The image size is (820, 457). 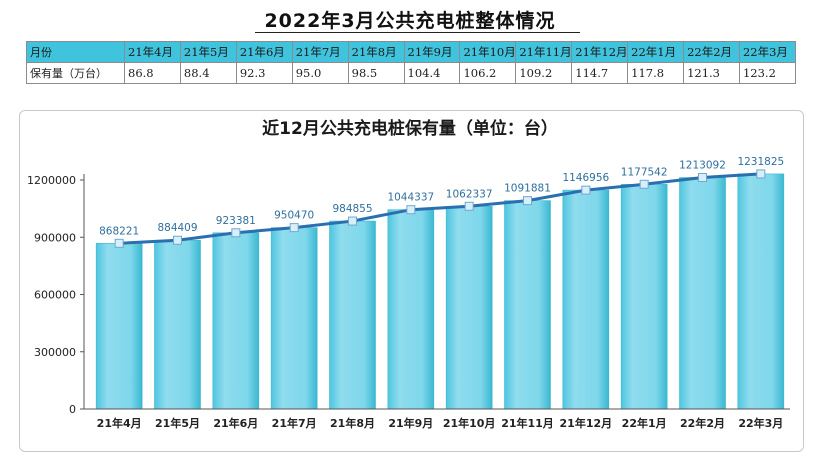 What do you see at coordinates (119, 423) in the screenshot?
I see `x-tick-label: 21年4月` at bounding box center [119, 423].